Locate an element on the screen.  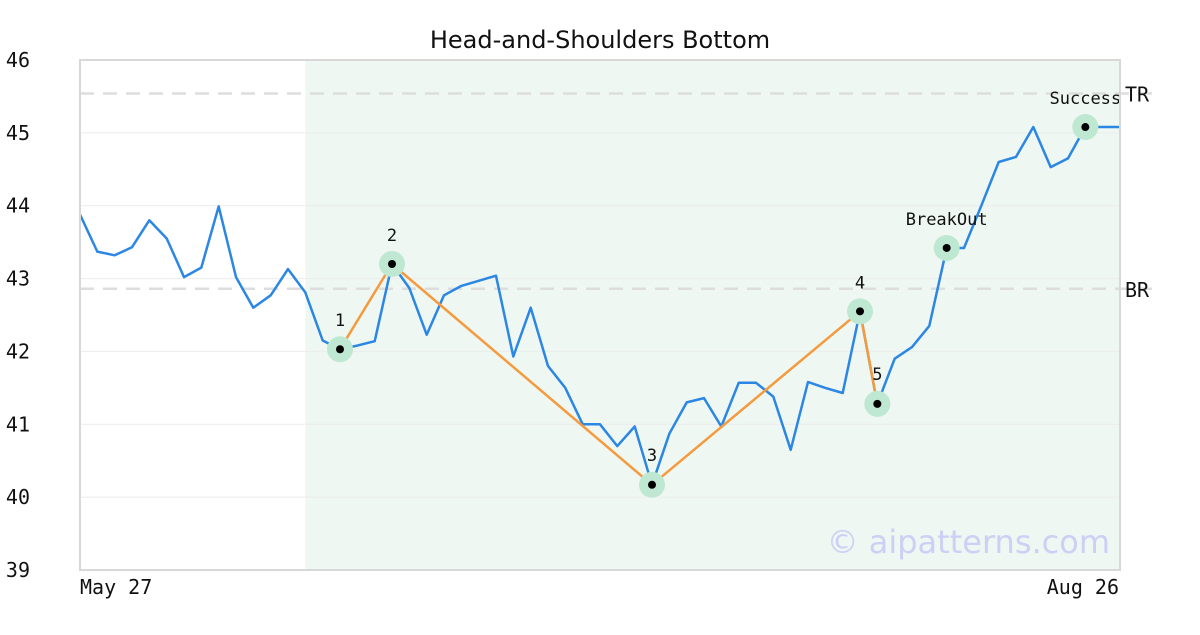
y-tick-label: 39 is located at coordinates (18, 570).